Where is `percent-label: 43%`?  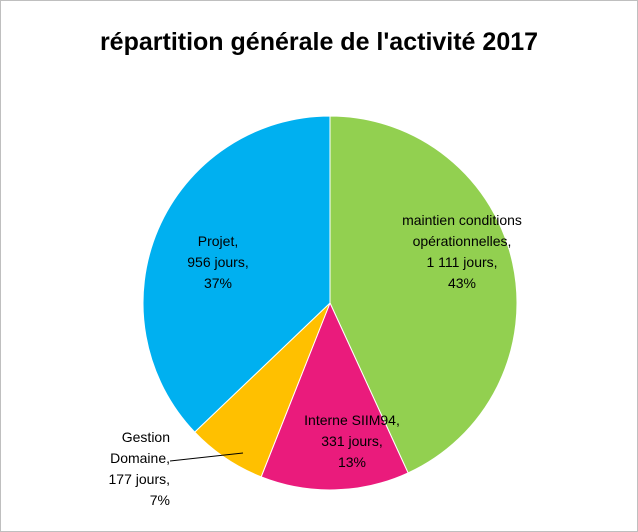
percent-label: 43% is located at coordinates (462, 283).